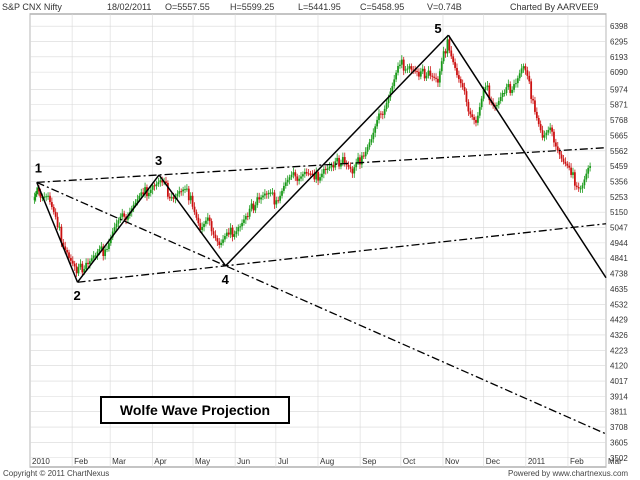  What do you see at coordinates (537, 461) in the screenshot?
I see `x-tick-label: 2011` at bounding box center [537, 461].